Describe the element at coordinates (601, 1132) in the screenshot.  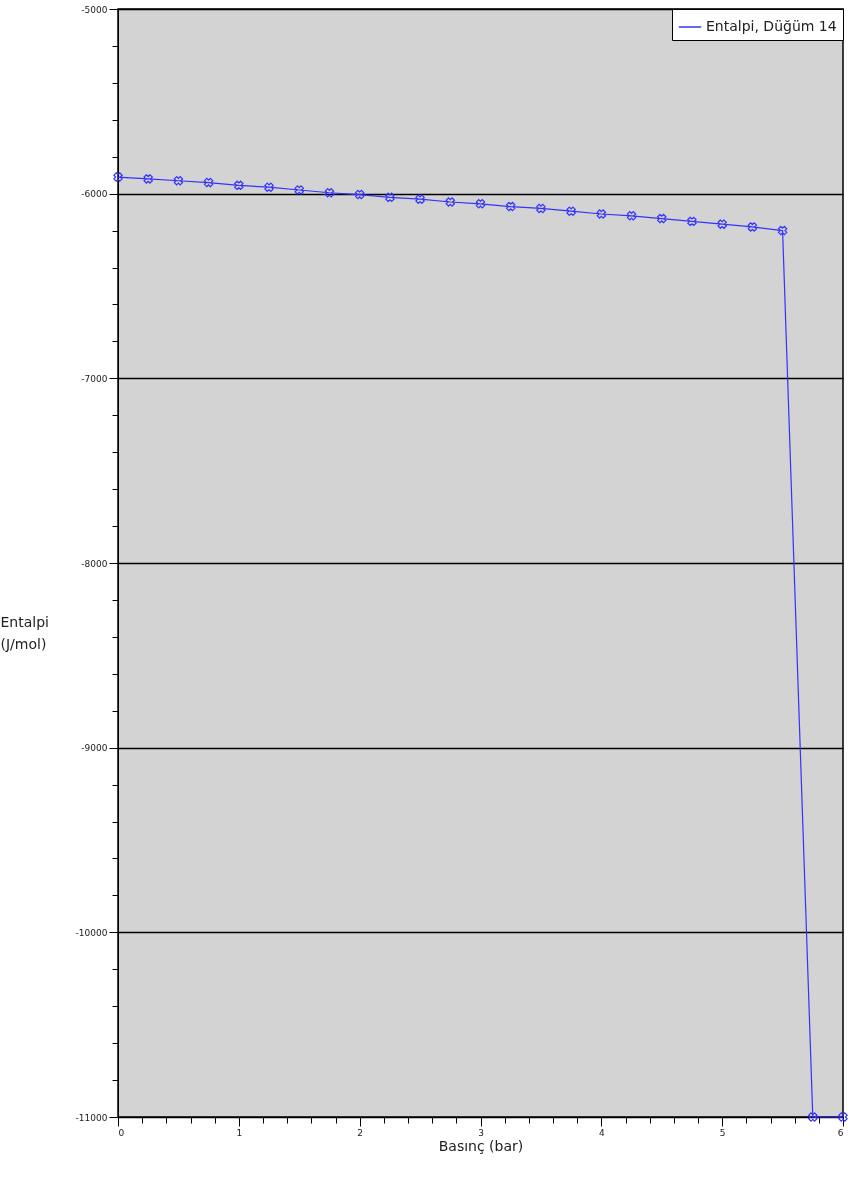
I see `x-tick-label: 4` at that location.